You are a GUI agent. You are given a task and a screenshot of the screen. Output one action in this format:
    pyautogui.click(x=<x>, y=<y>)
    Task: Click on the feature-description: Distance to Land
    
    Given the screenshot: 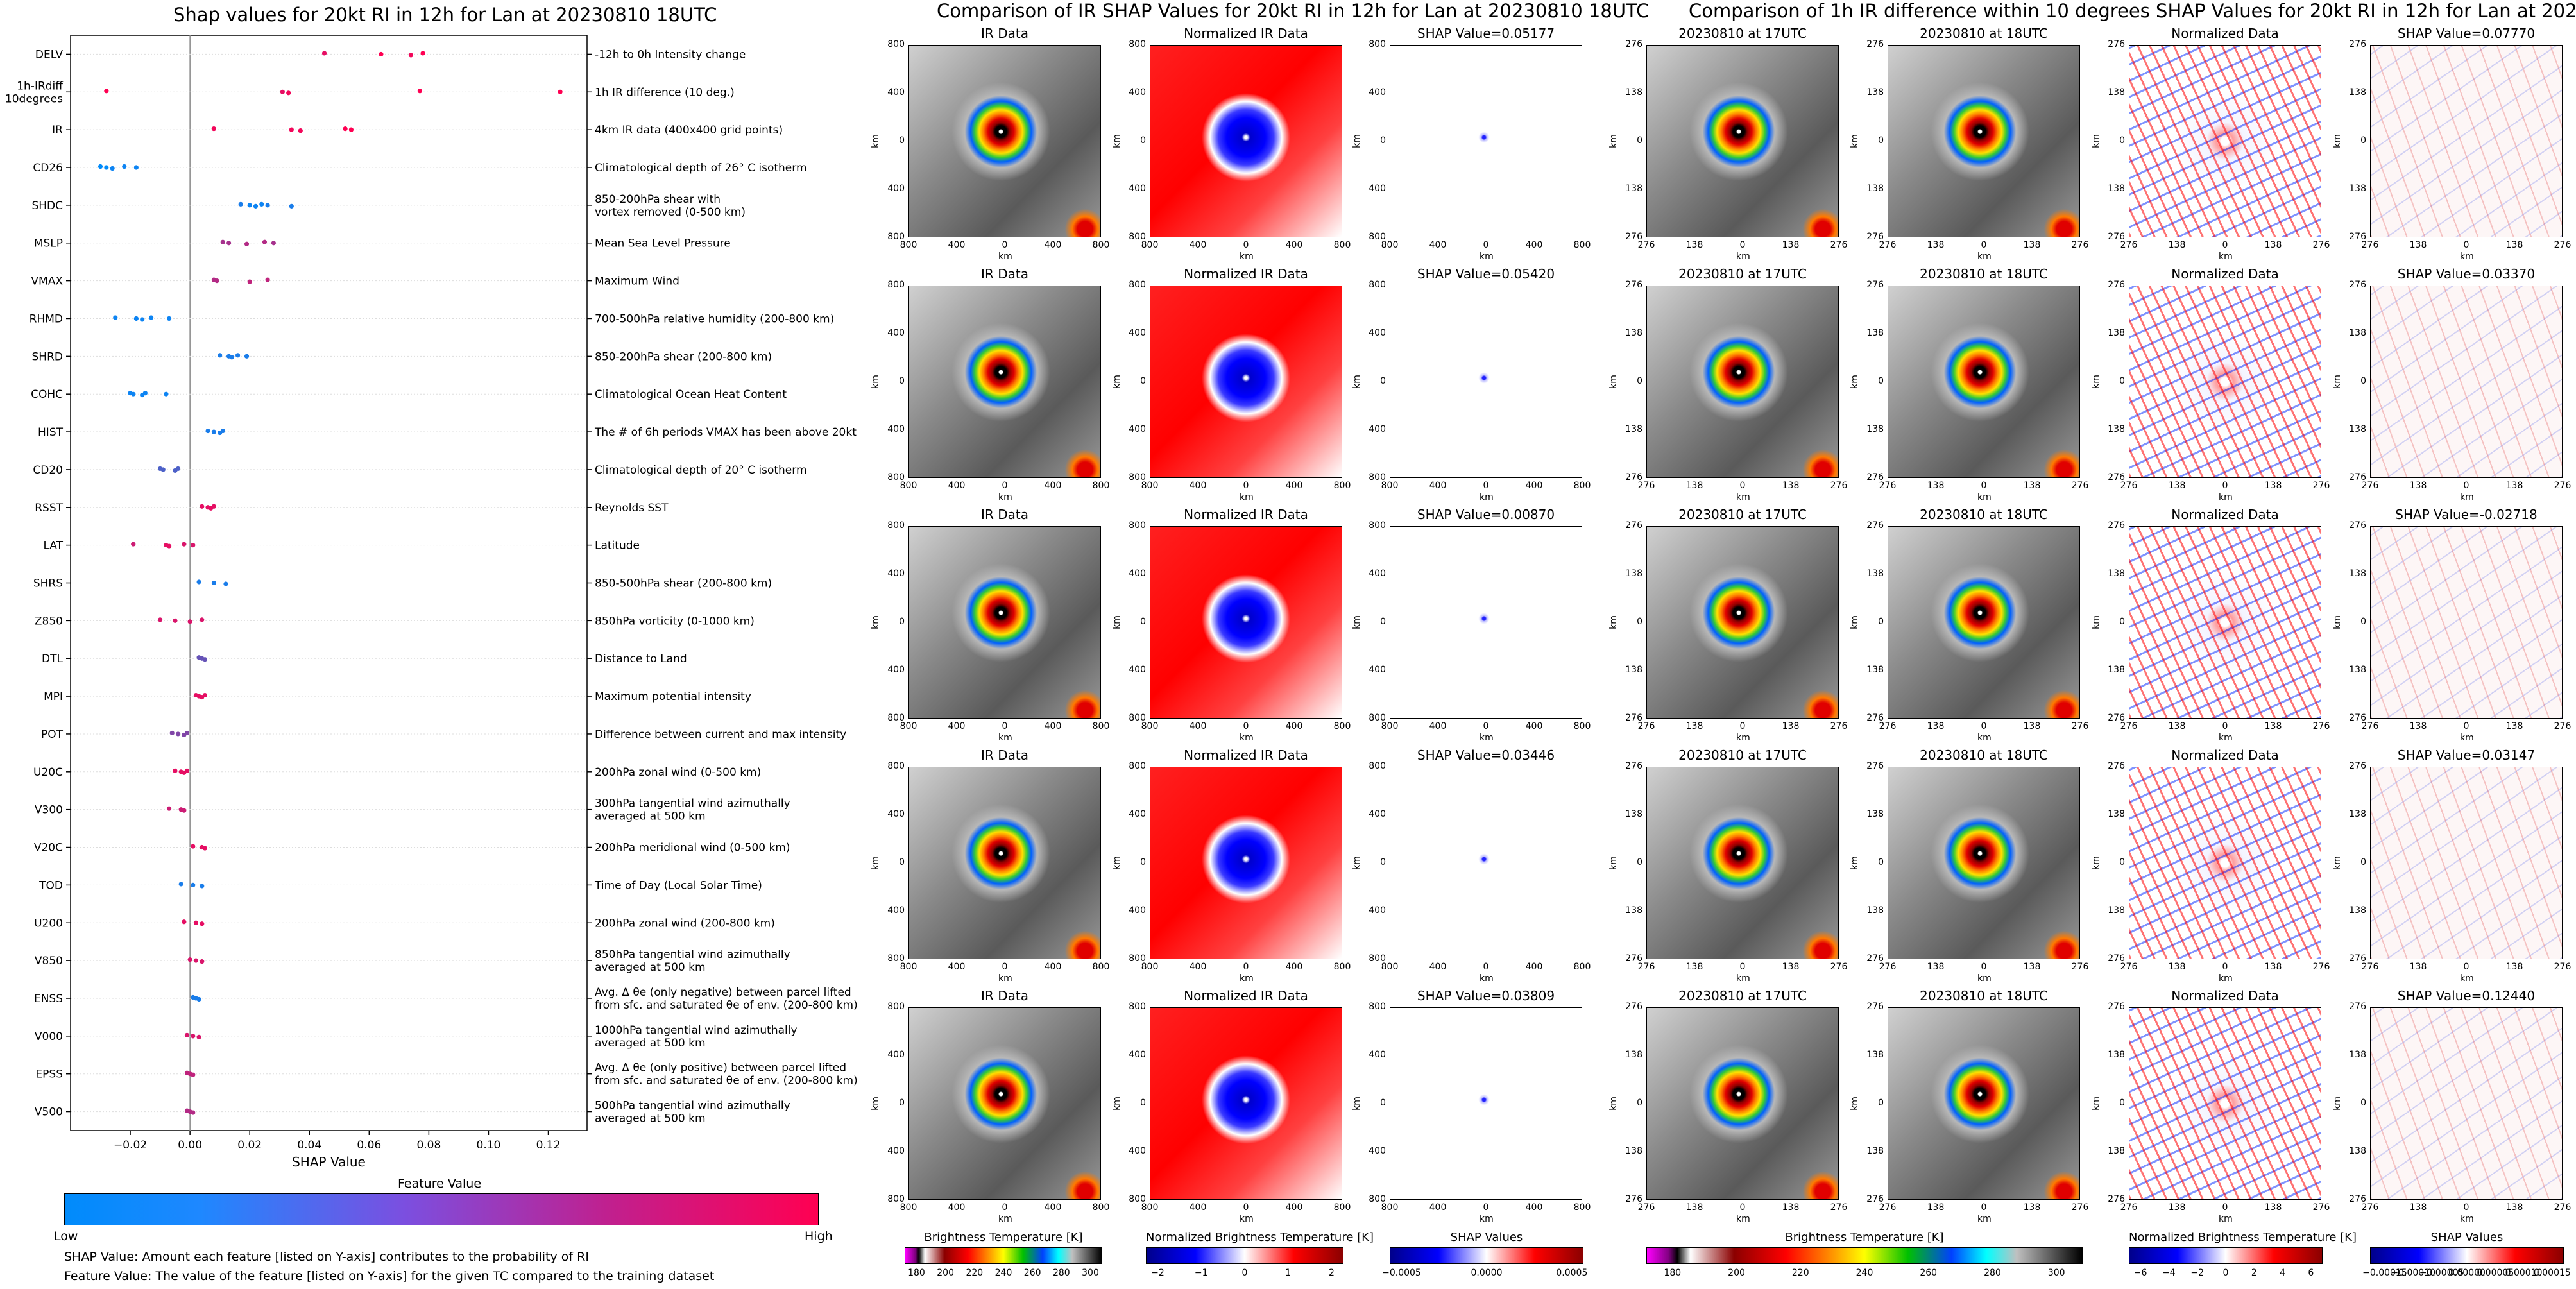 What is the action you would take?
    pyautogui.click(x=641, y=659)
    